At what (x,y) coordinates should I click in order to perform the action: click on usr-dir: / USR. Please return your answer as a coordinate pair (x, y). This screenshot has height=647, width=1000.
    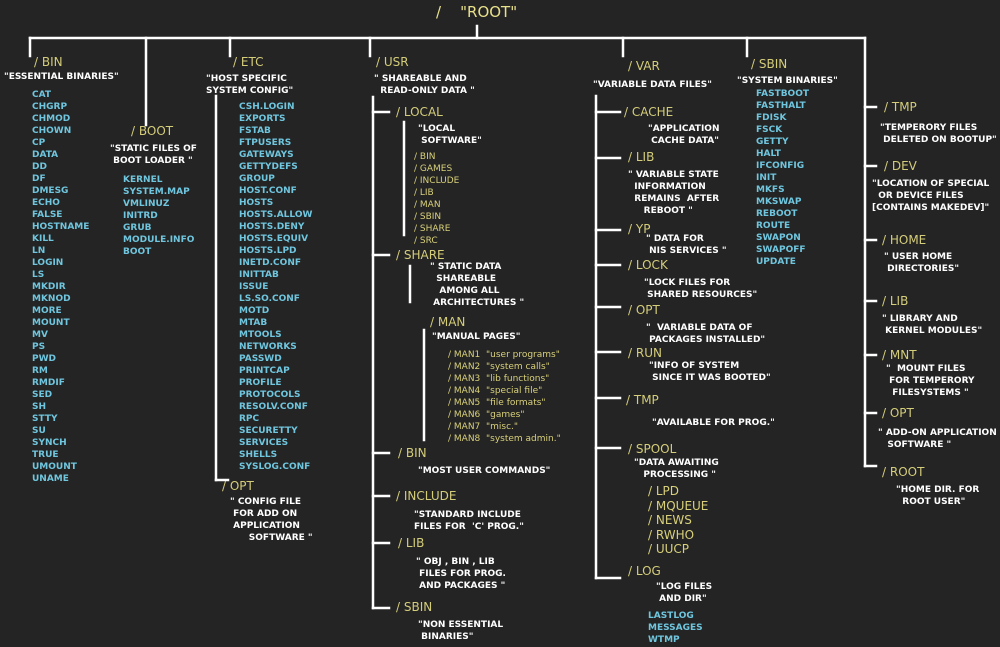
    Looking at the image, I should click on (392, 62).